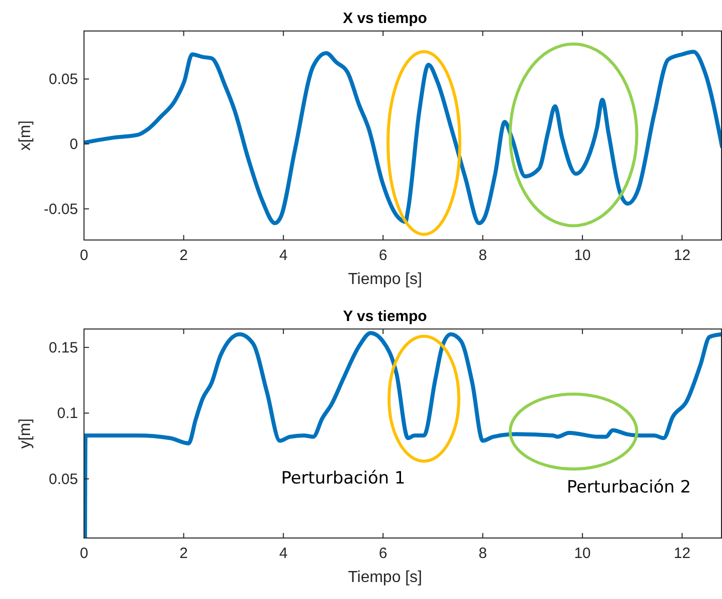  I want to click on annotation: Perturbación 1, so click(343, 478).